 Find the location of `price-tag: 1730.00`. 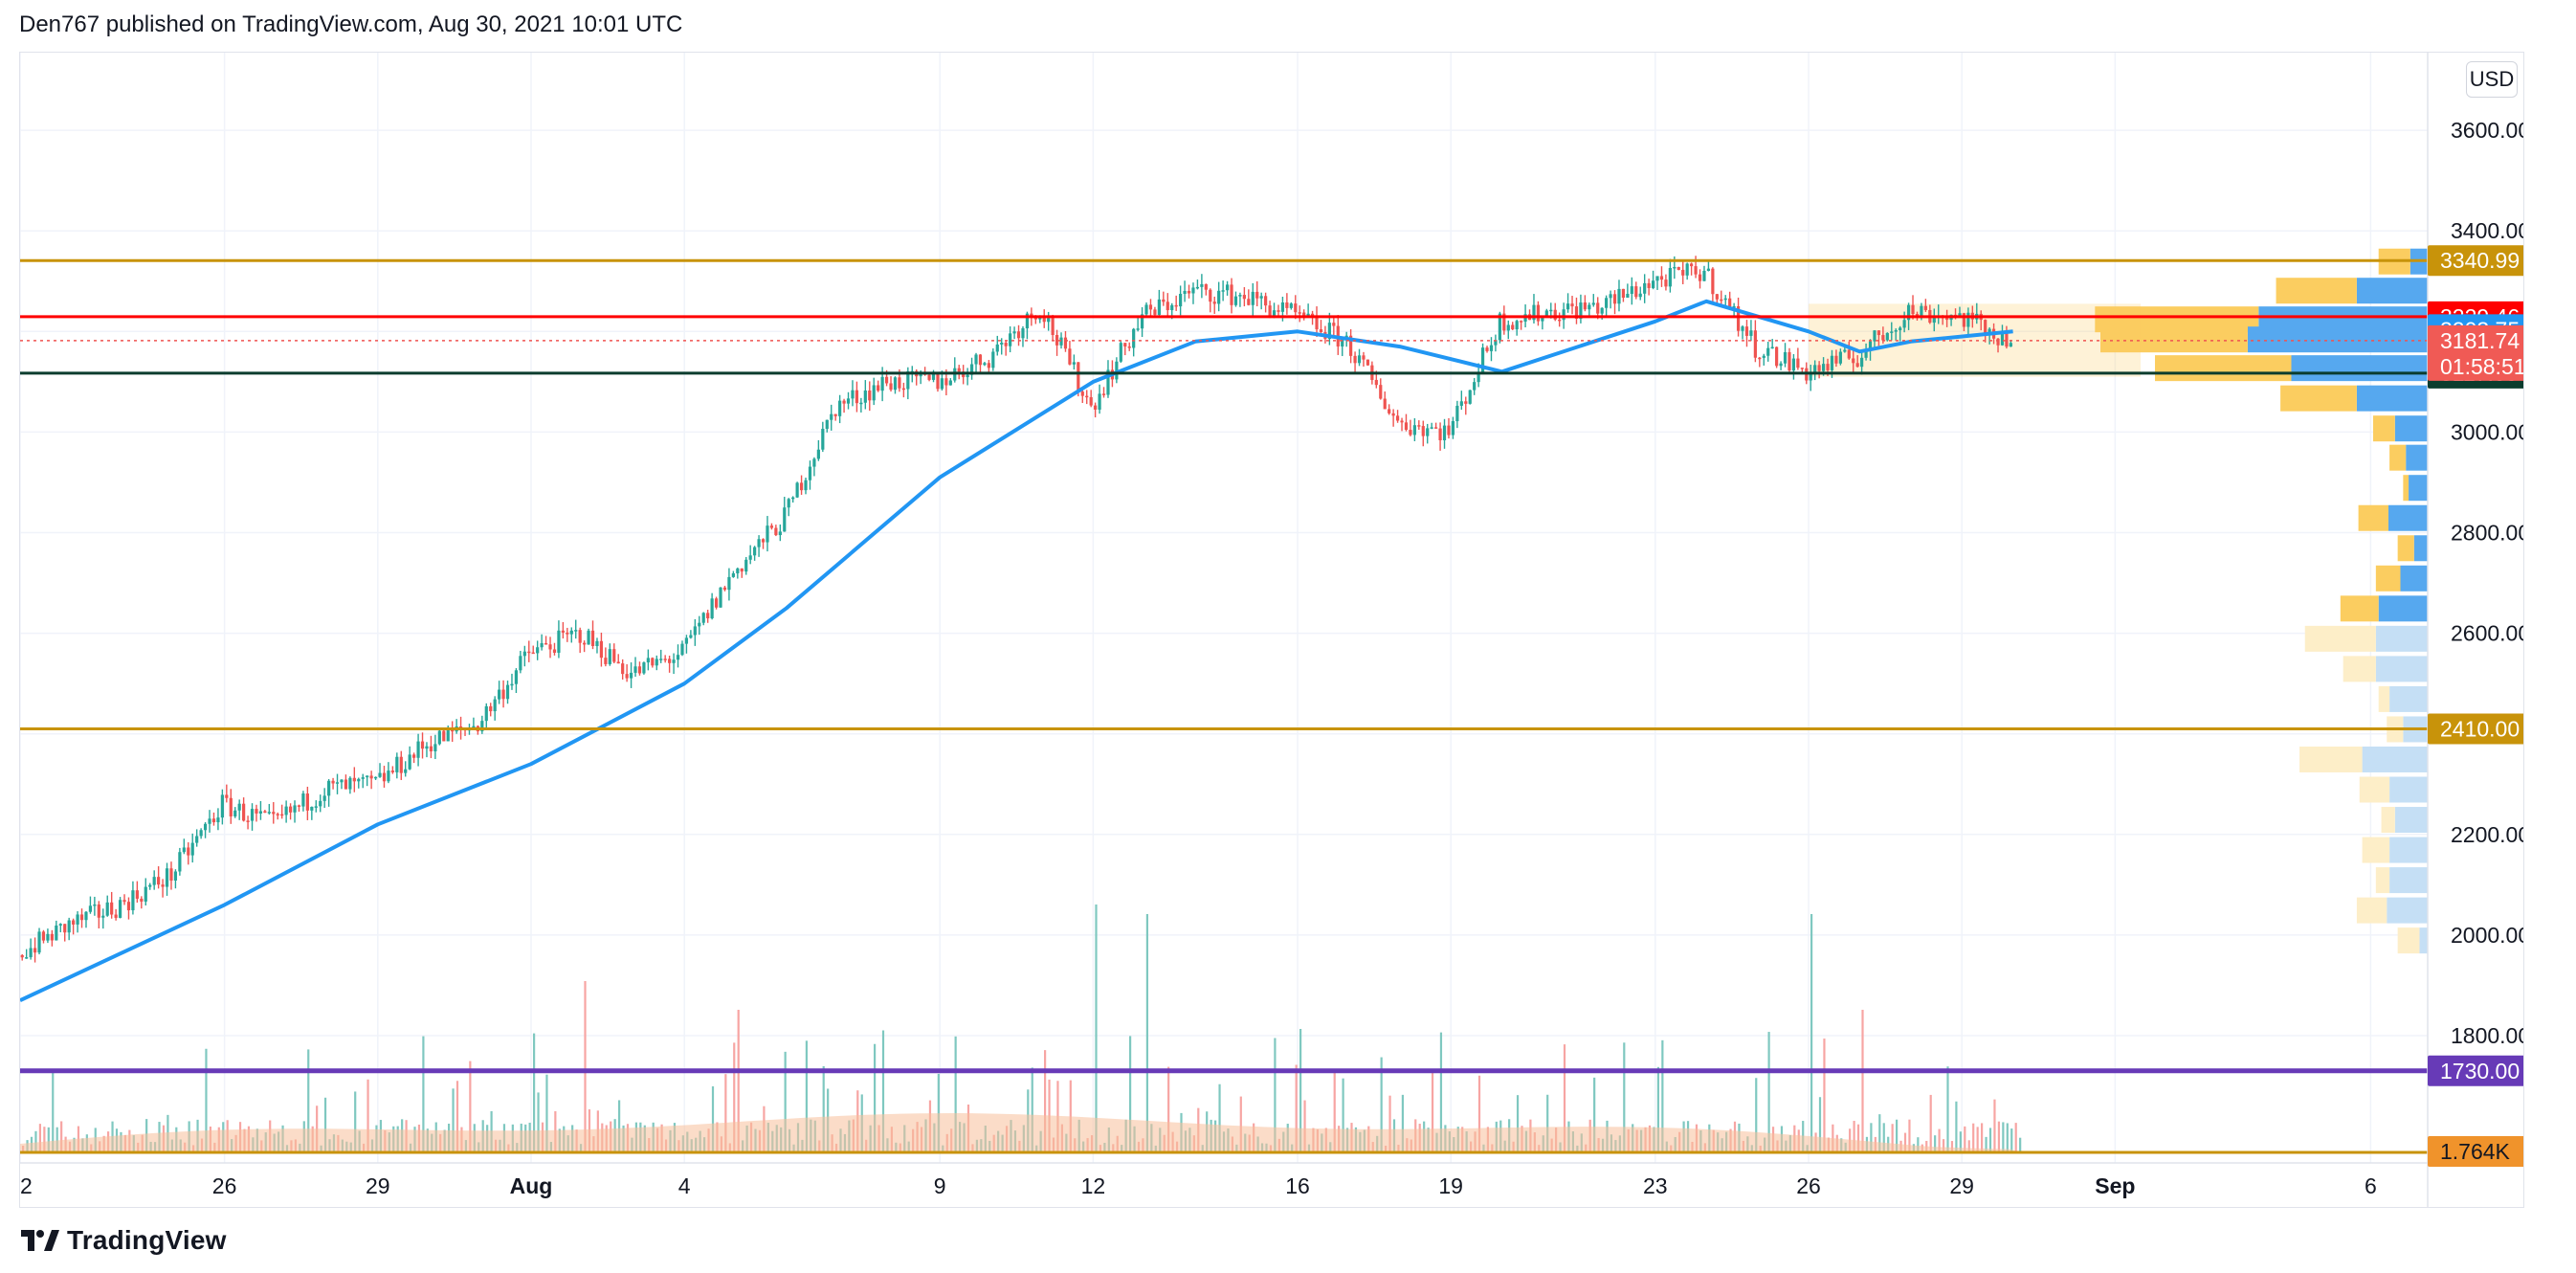

price-tag: 1730.00 is located at coordinates (2475, 1070).